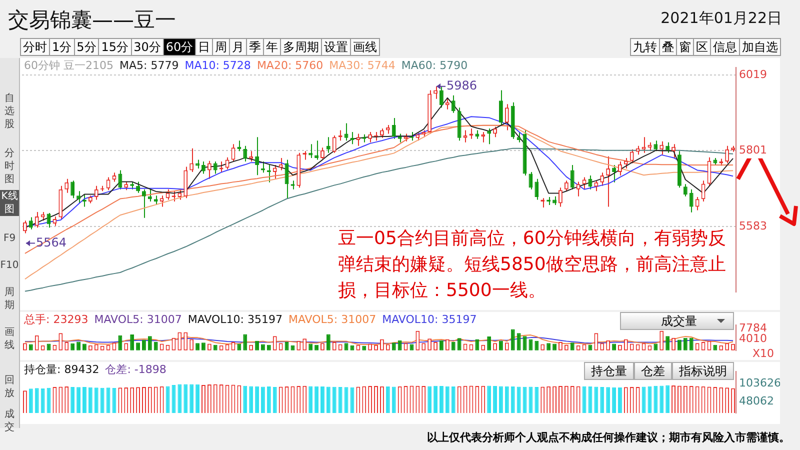  I want to click on annotation: 豆一05合约目前高位，60分钟线横向，有弱势反弹结束的嫌疑。短线5850做空思路，前高注意止损，目标位：5500一线。, so click(532, 265).